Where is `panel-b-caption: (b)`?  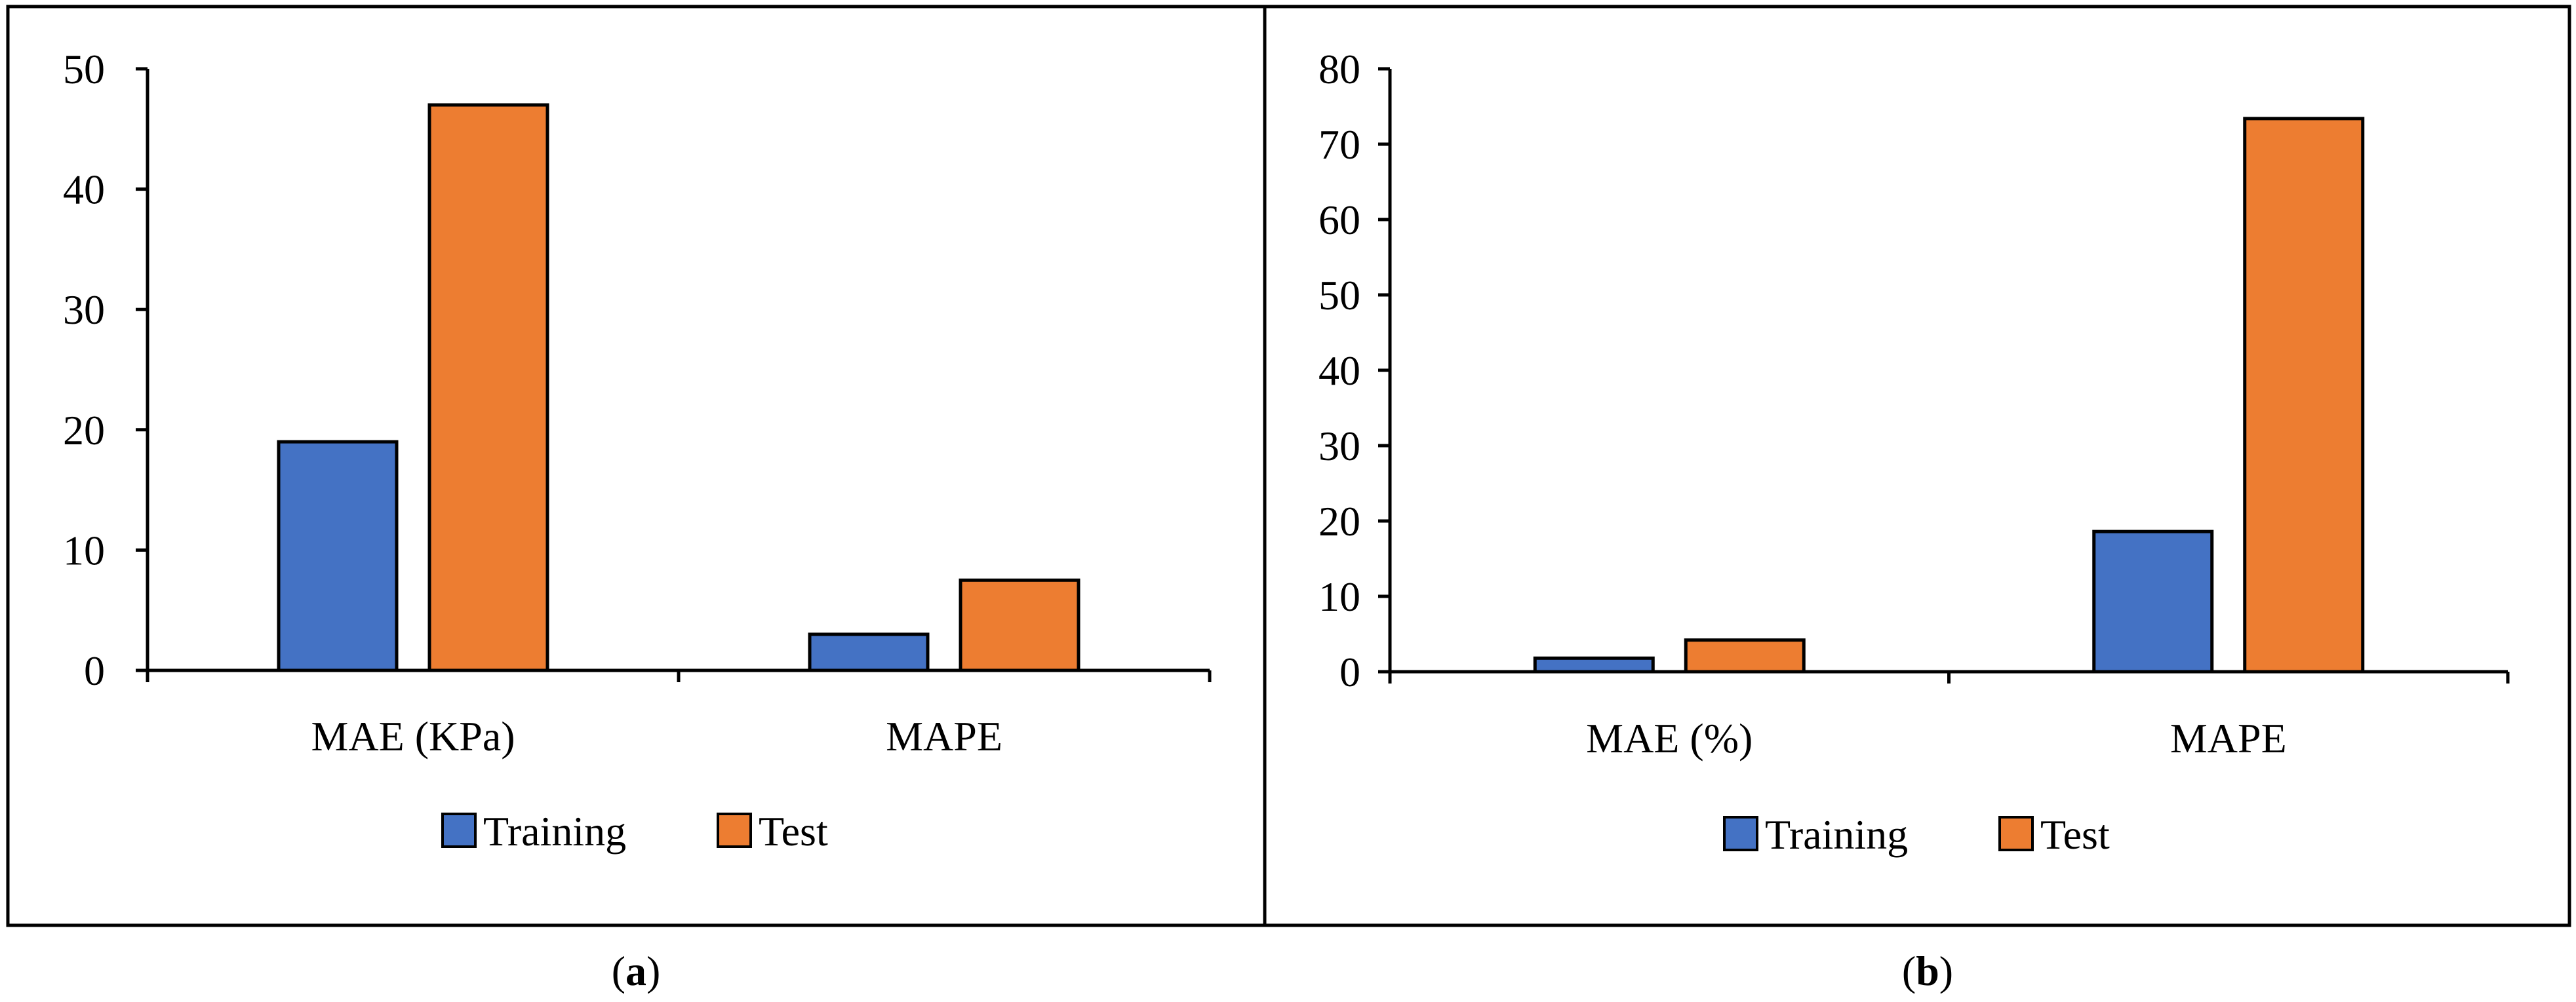
panel-b-caption: (b) is located at coordinates (1927, 971).